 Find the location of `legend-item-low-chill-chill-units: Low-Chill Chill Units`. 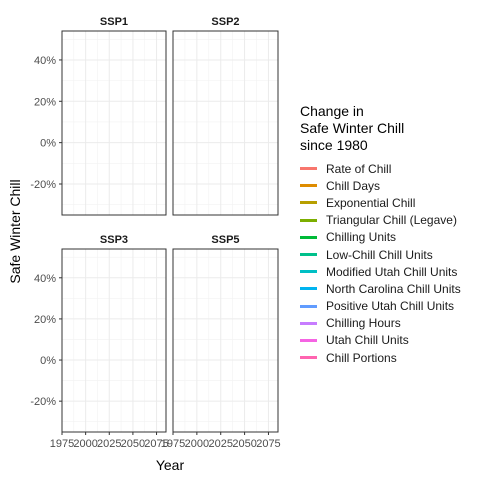

legend-item-low-chill-chill-units: Low-Chill Chill Units is located at coordinates (389, 254).